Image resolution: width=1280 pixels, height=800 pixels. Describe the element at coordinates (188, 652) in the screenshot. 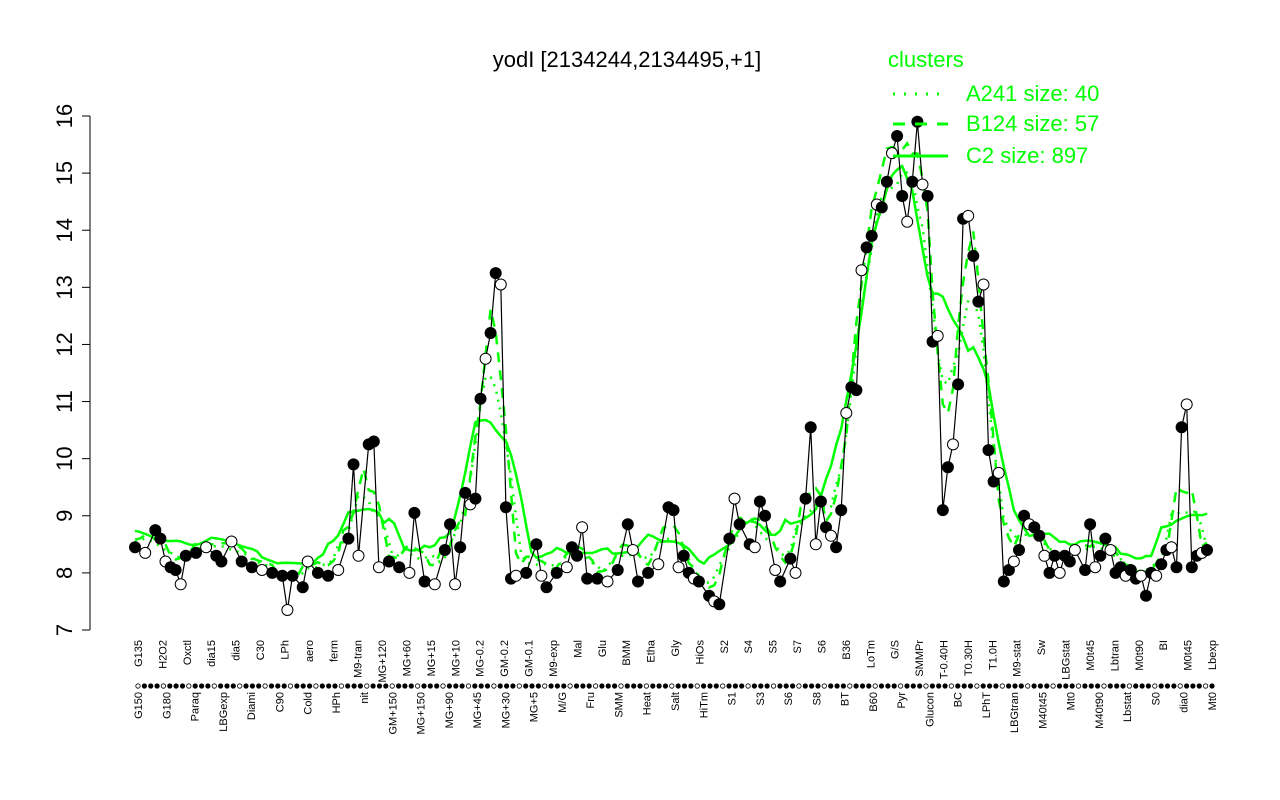

I see `x-label-top-2: Oxctl` at that location.